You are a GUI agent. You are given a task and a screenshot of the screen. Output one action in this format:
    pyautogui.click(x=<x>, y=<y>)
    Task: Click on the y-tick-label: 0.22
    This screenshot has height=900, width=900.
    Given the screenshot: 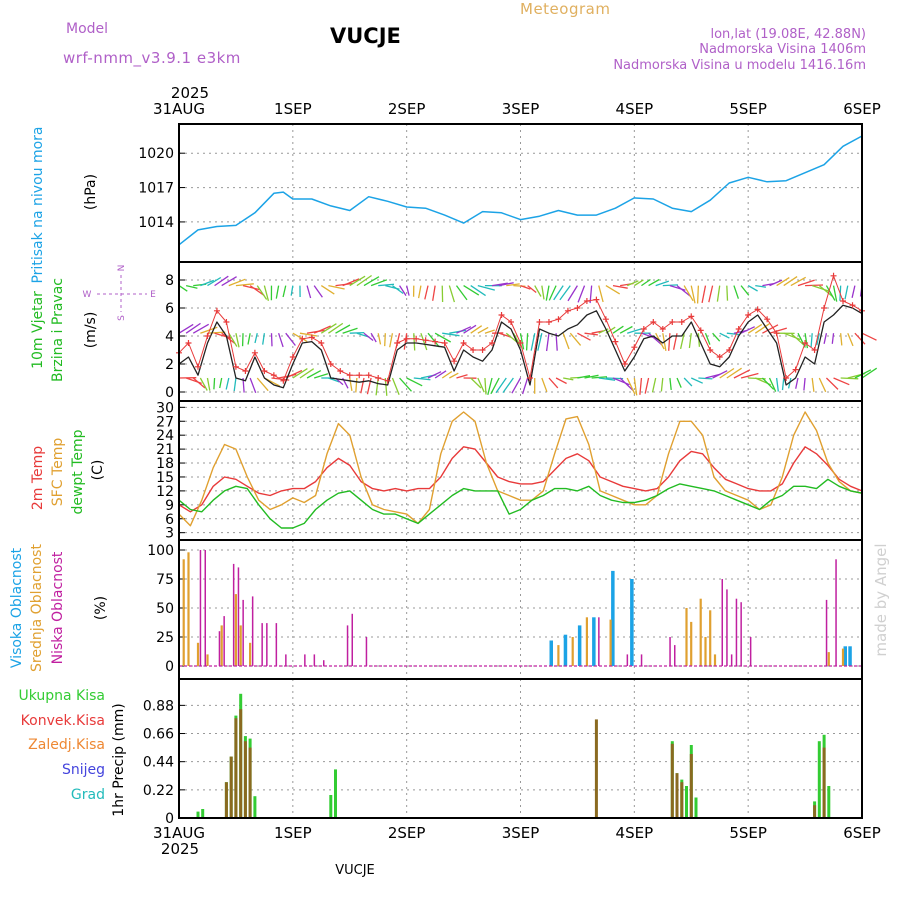 What is the action you would take?
    pyautogui.click(x=158, y=791)
    